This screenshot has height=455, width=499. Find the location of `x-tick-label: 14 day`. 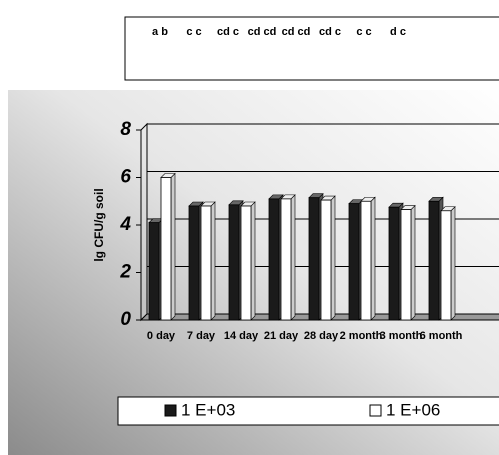

x-tick-label: 14 day is located at coordinates (241, 336).